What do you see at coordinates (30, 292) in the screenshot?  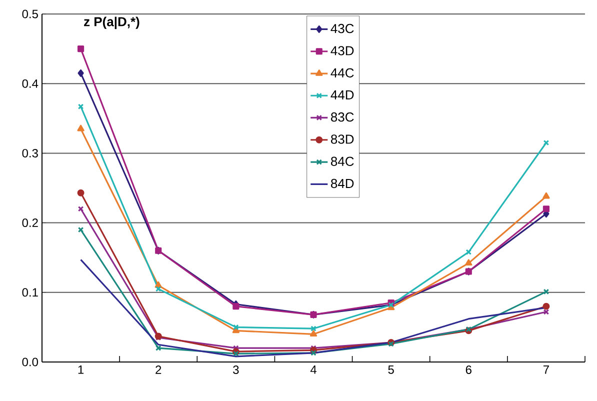 I see `y-tick-label: 0.1` at bounding box center [30, 292].